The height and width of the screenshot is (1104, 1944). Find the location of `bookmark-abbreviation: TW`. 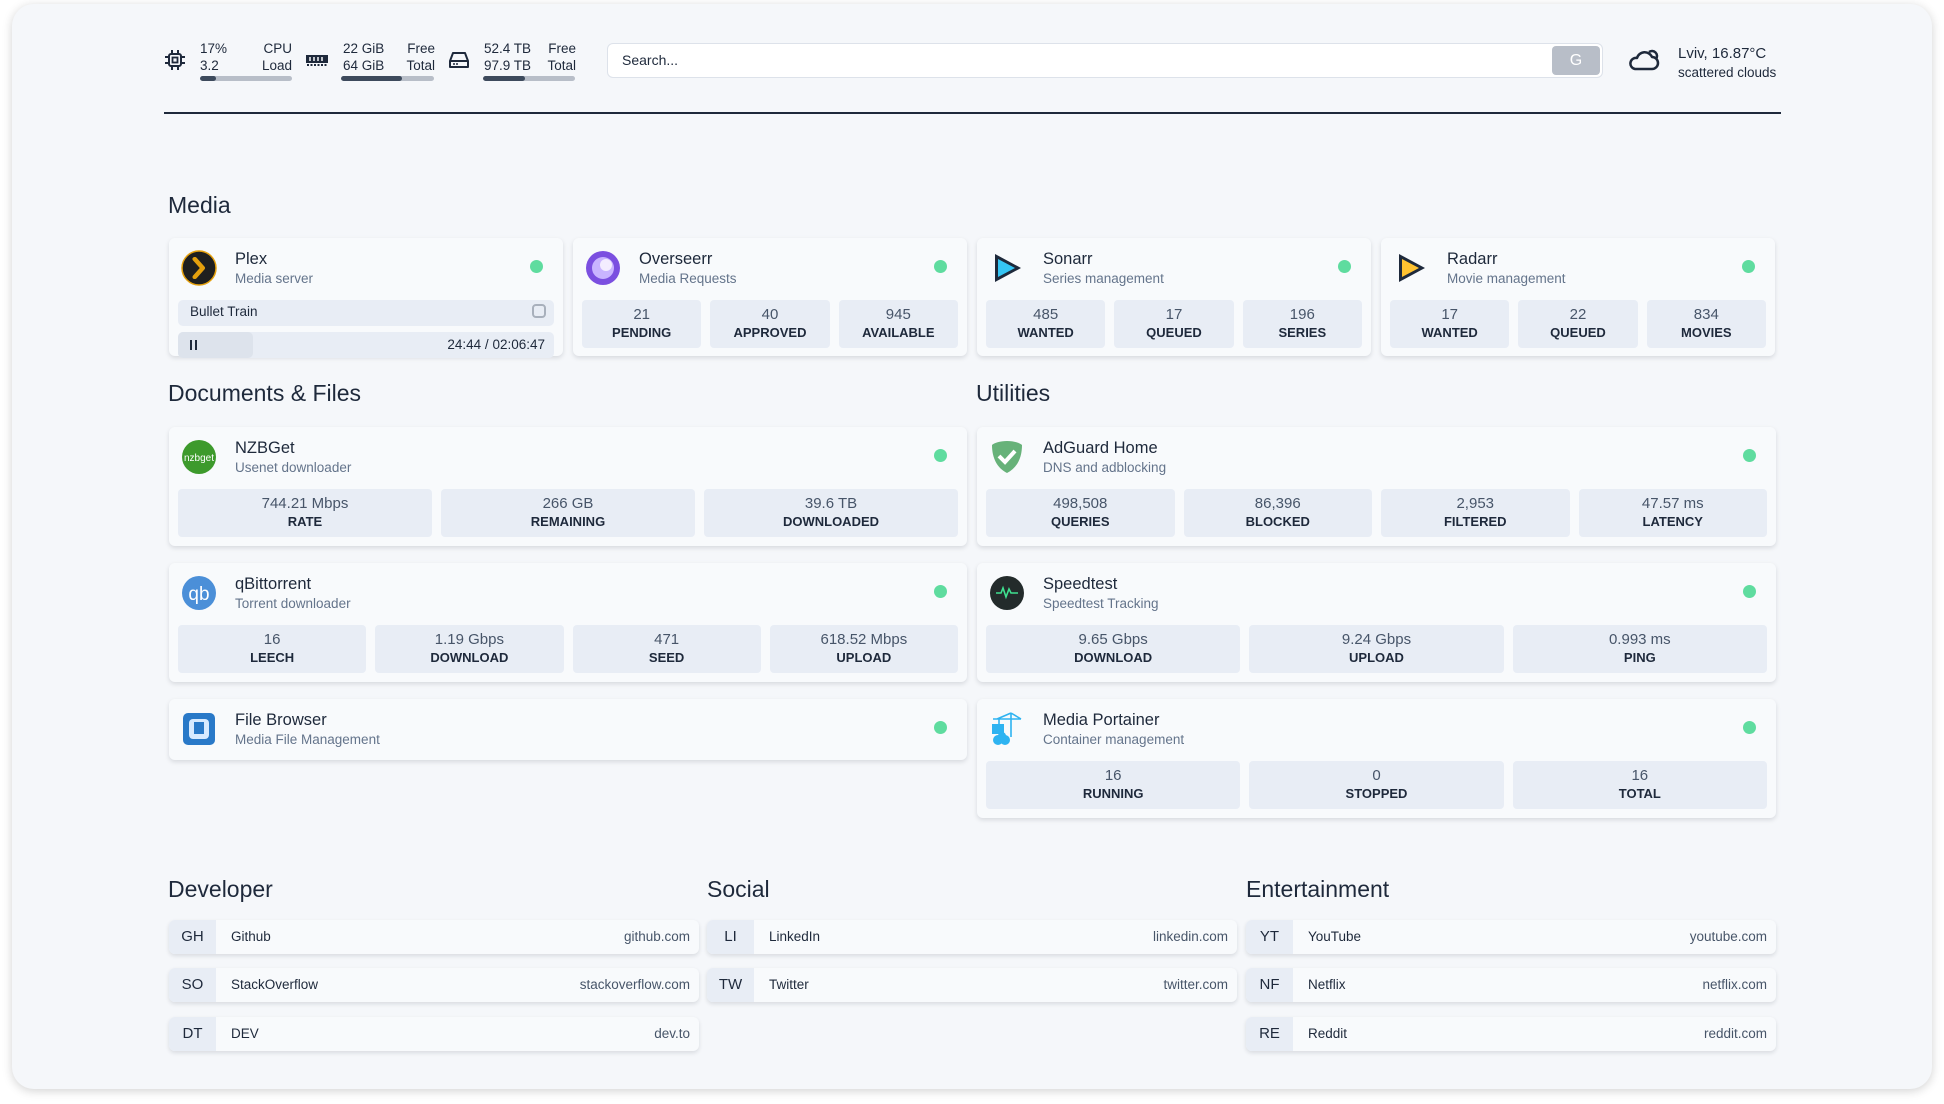

bookmark-abbreviation: TW is located at coordinates (730, 985).